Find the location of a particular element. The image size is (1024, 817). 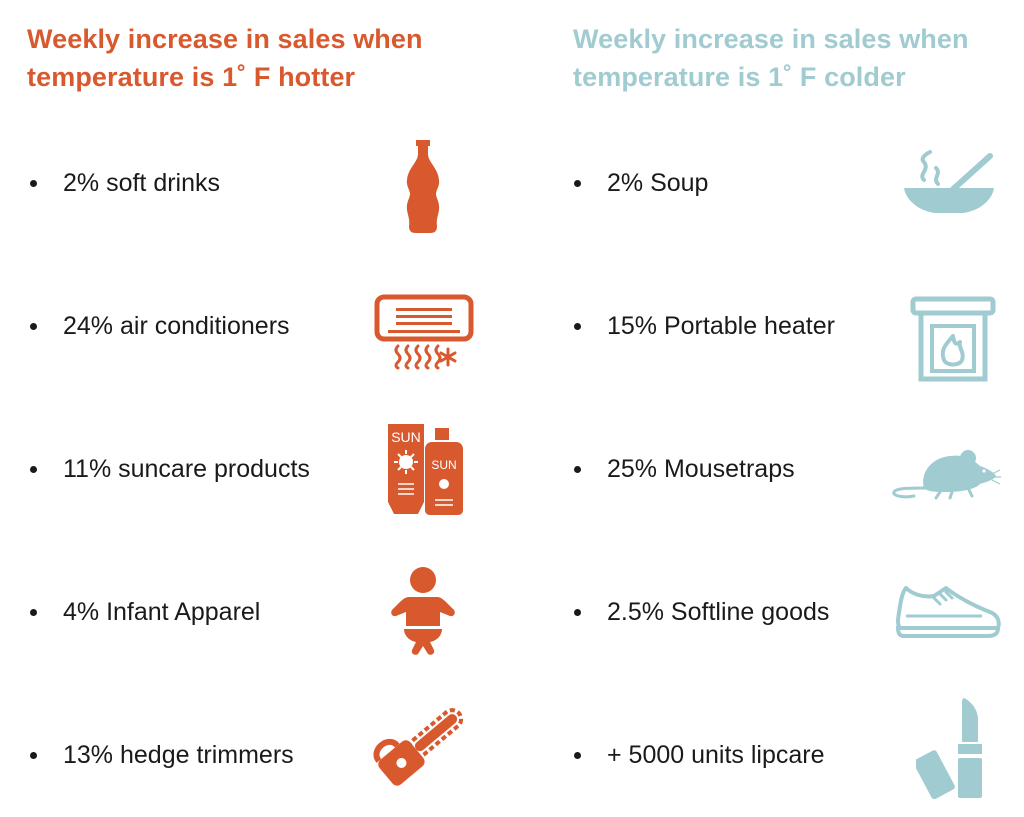

hot-item-label: 24% air conditioners is located at coordinates (176, 325).